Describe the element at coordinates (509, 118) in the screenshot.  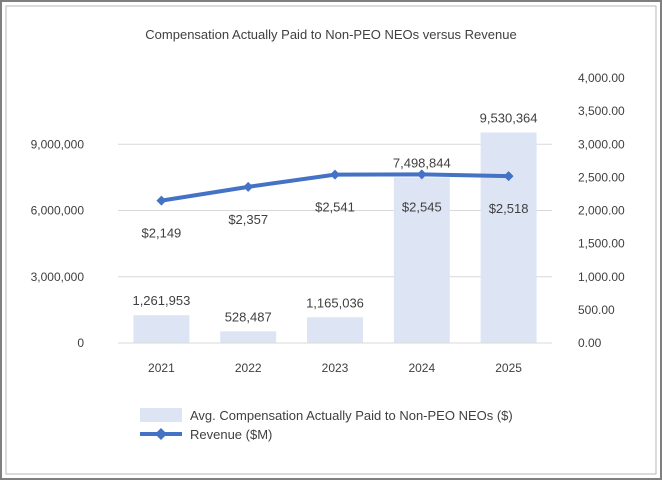
I see `bar-value-label: 9,530,364` at that location.